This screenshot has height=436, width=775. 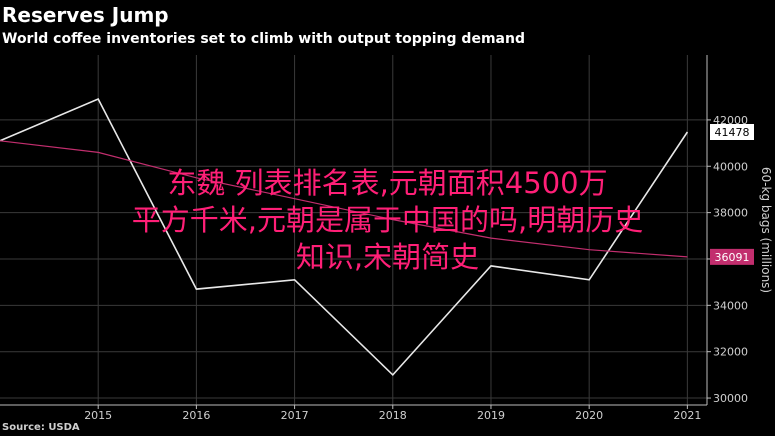 What do you see at coordinates (730, 305) in the screenshot?
I see `y-tick-label: 34000` at bounding box center [730, 305].